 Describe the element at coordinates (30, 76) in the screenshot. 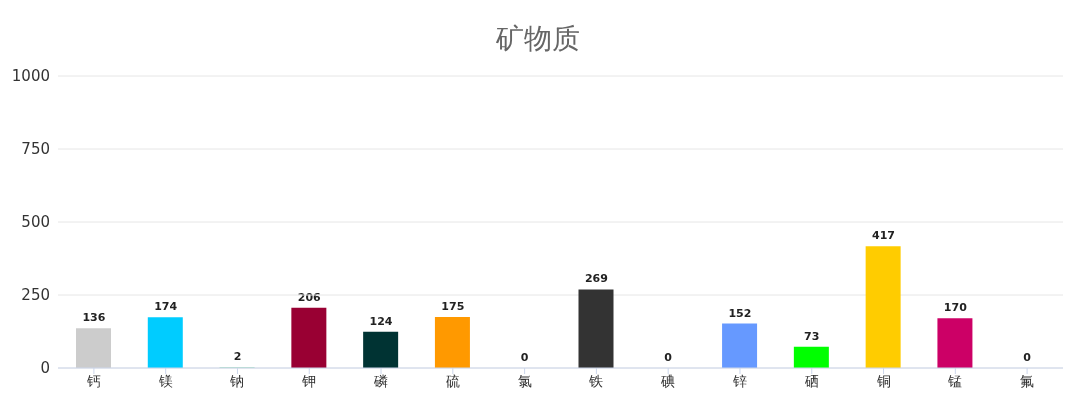

I see `y-tick-label: 1000` at that location.